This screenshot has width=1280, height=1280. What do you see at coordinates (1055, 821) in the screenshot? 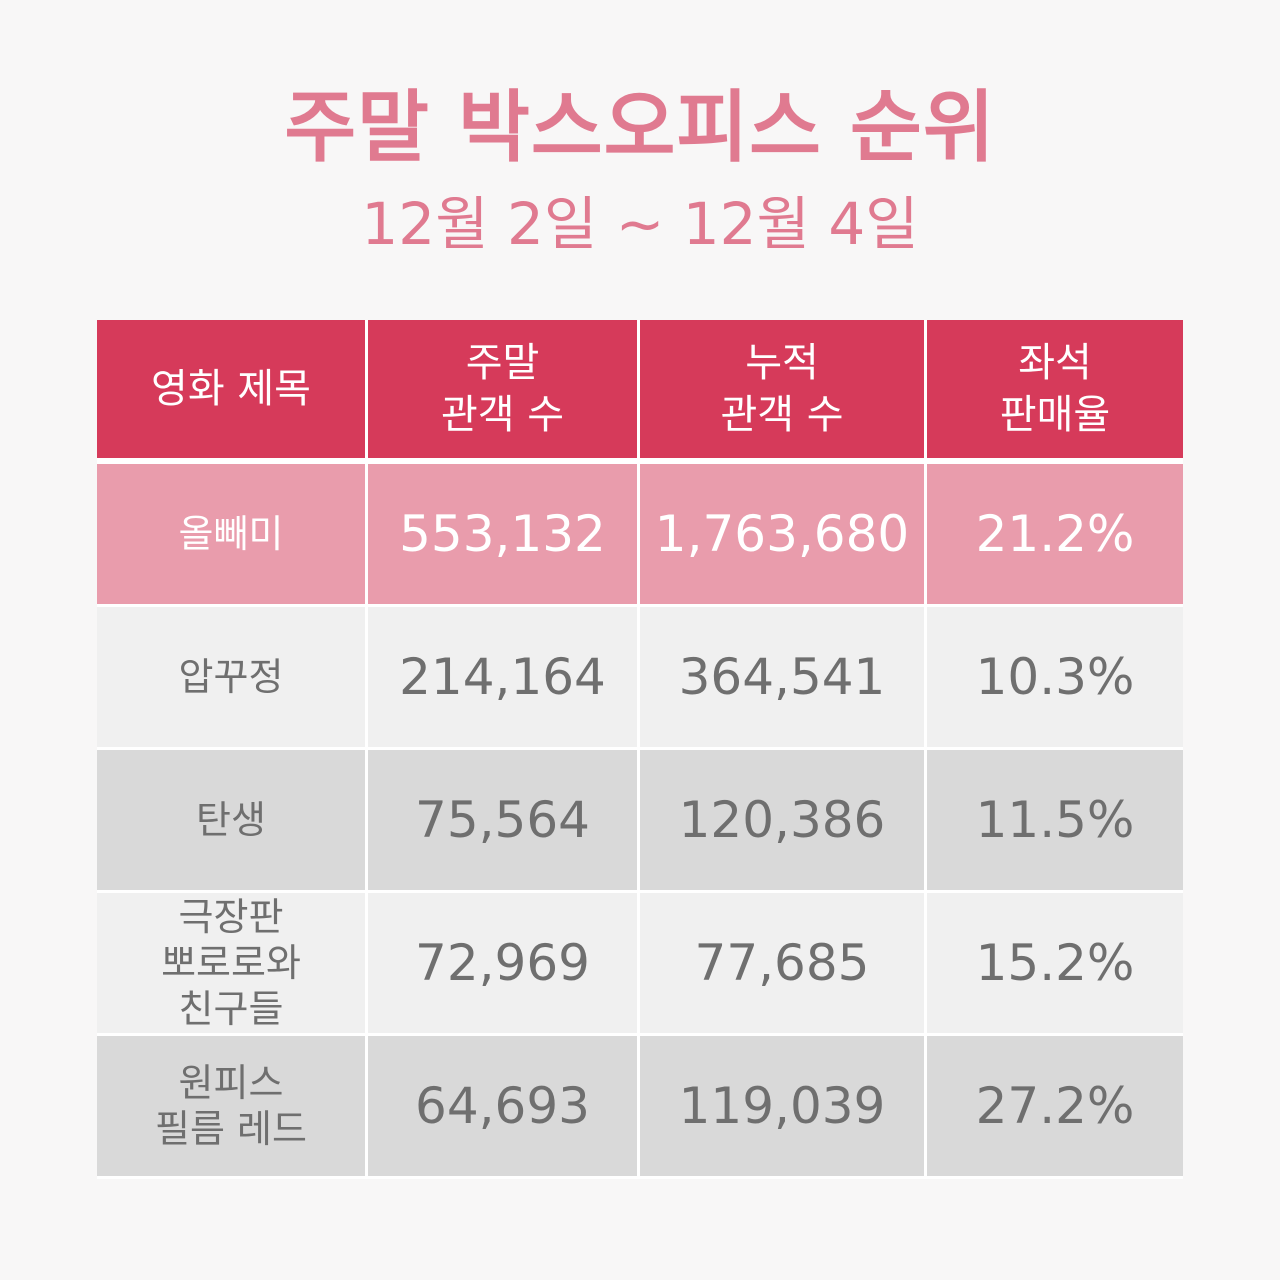
I see `seat-rate-cell: 11.5%` at bounding box center [1055, 821].